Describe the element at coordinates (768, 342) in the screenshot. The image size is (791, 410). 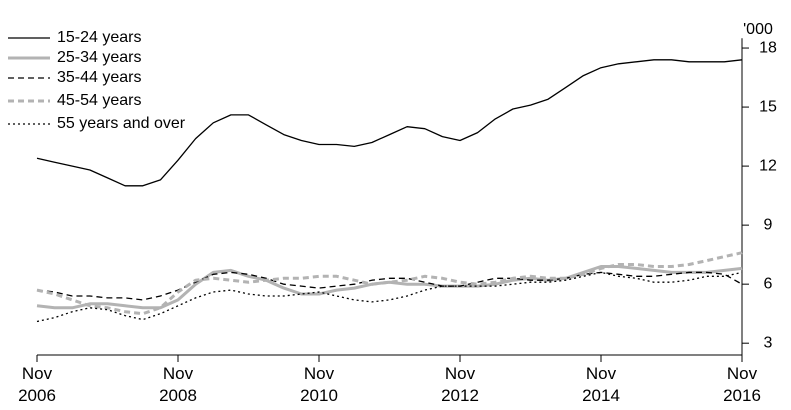
I see `y-tick-label: 3` at that location.